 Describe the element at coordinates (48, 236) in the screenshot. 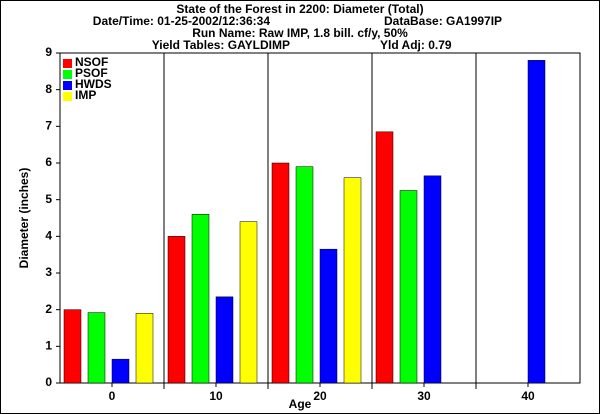

I see `y-tick-label: 4` at that location.